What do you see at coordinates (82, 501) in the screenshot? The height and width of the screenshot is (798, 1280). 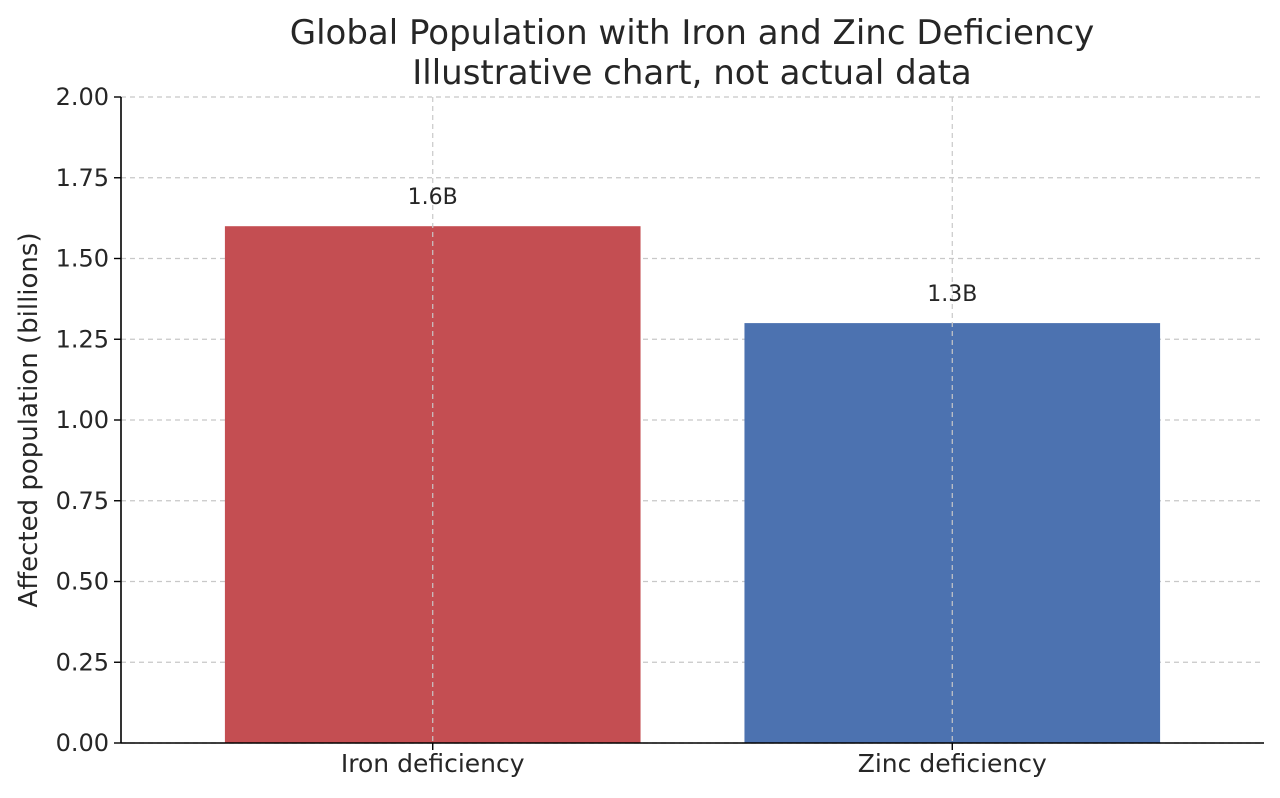 I see `y-tick-label: 0.75` at bounding box center [82, 501].